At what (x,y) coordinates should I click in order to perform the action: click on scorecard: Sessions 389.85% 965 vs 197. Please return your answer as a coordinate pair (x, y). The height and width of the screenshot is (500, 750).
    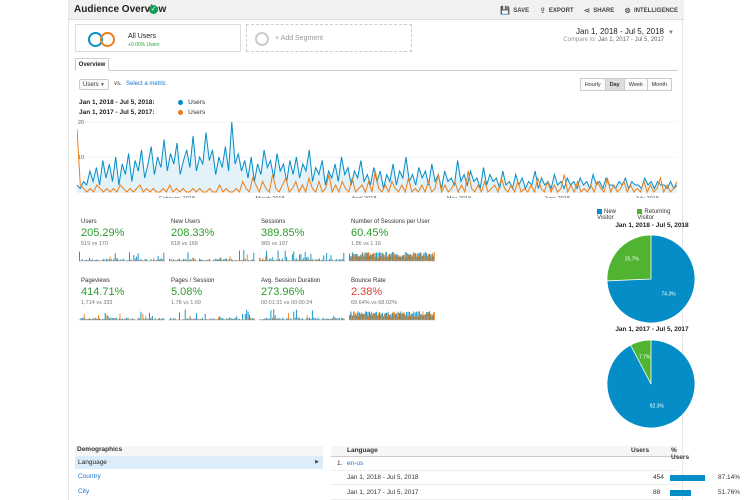
    Looking at the image, I should click on (303, 243).